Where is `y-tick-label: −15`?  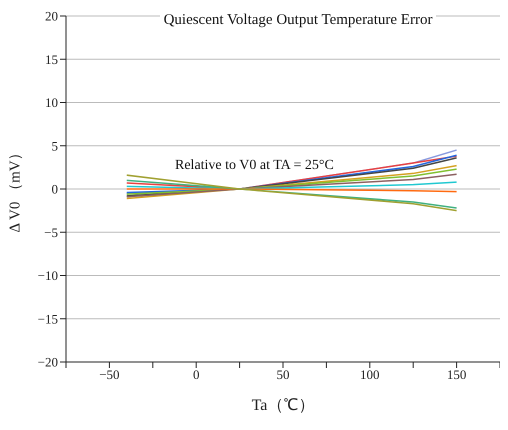
y-tick-label: −15 is located at coordinates (48, 318).